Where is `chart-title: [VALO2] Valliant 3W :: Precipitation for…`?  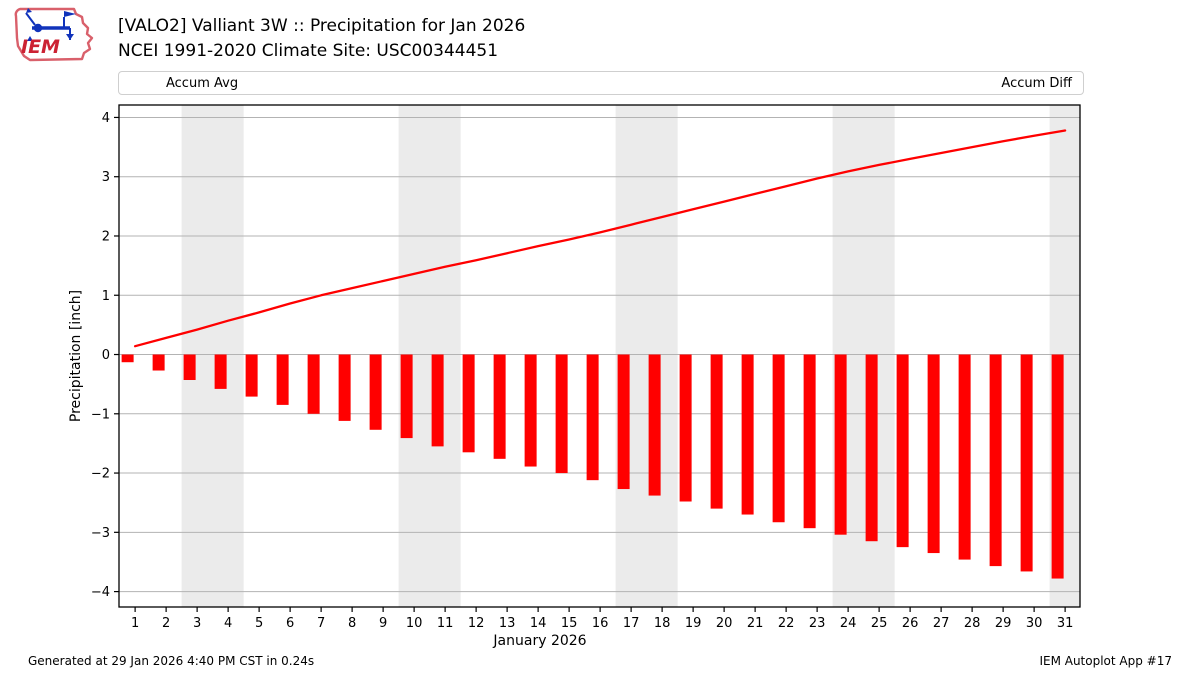 chart-title: [VALO2] Valliant 3W :: Precipitation for… is located at coordinates (322, 26).